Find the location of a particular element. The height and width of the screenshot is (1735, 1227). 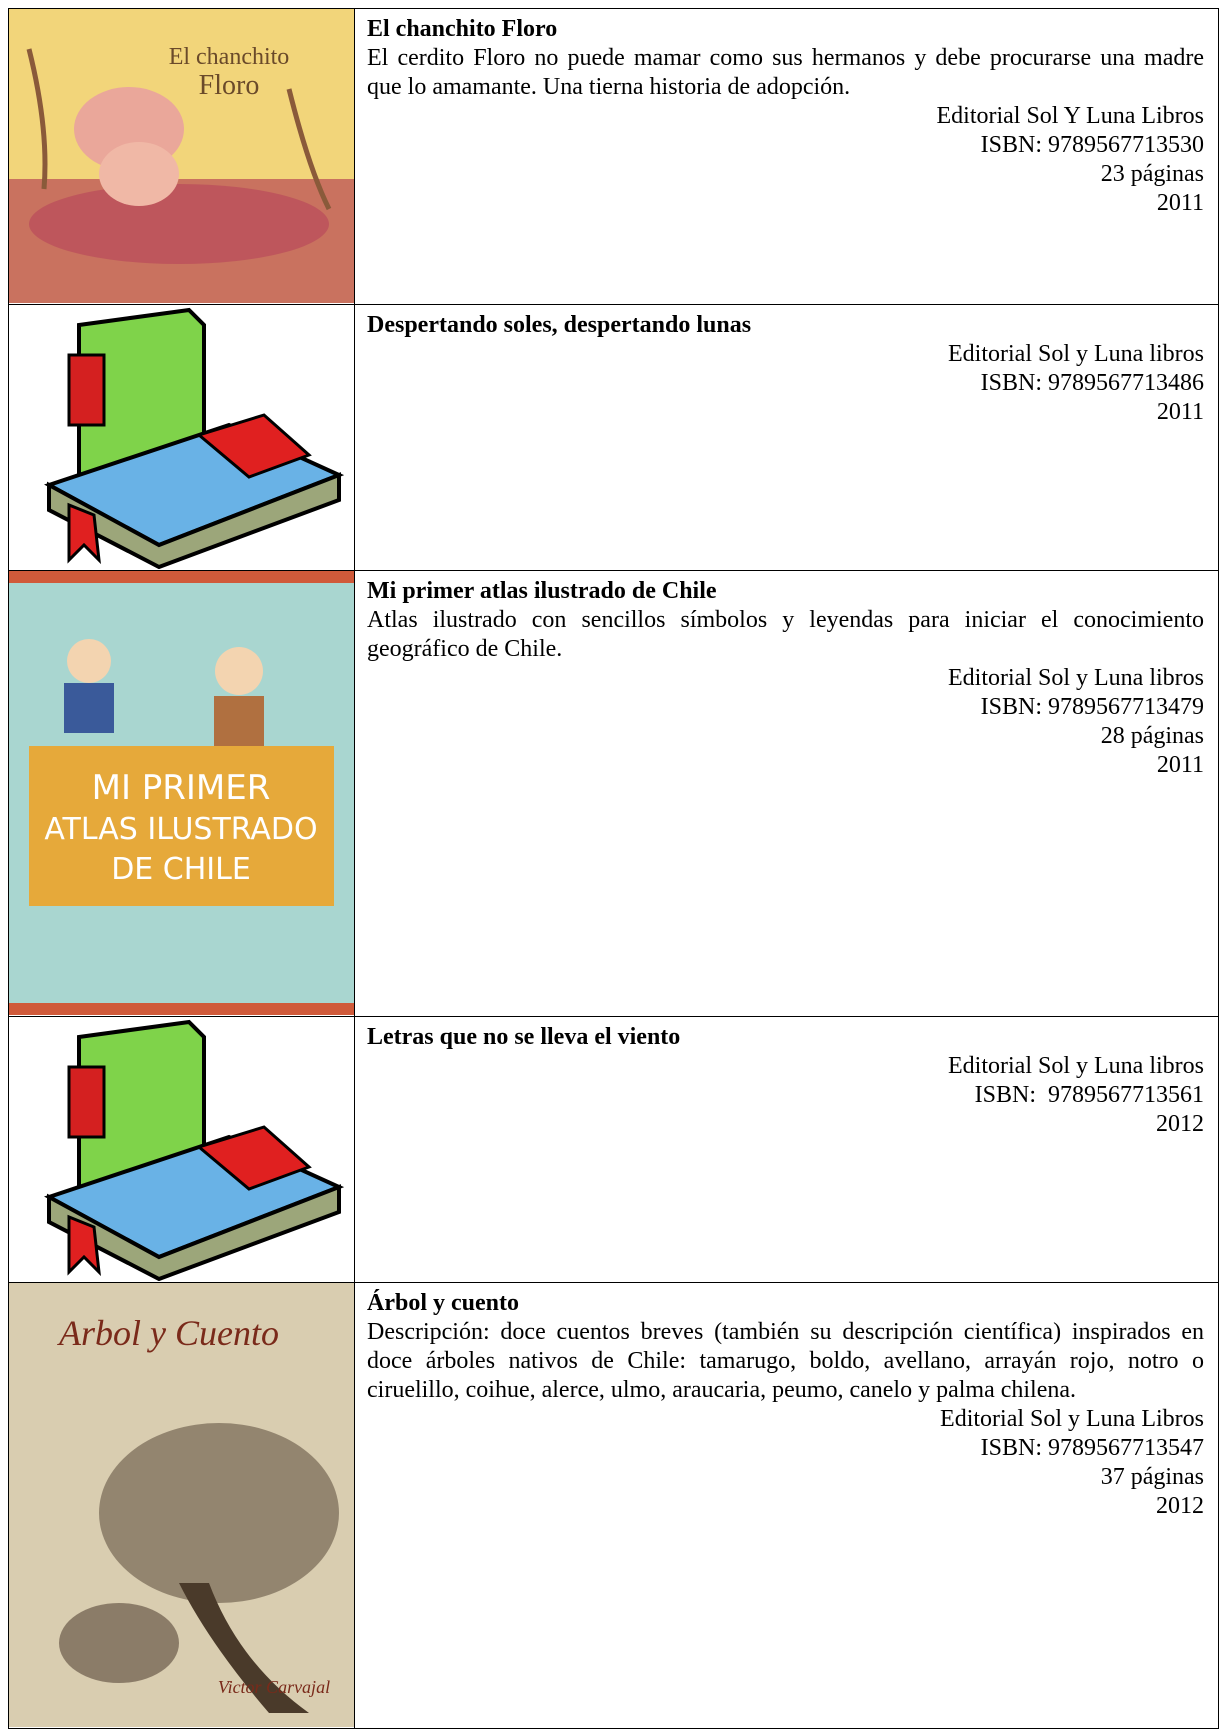

cover-cell: El chanchito Floro is located at coordinates (181, 156).